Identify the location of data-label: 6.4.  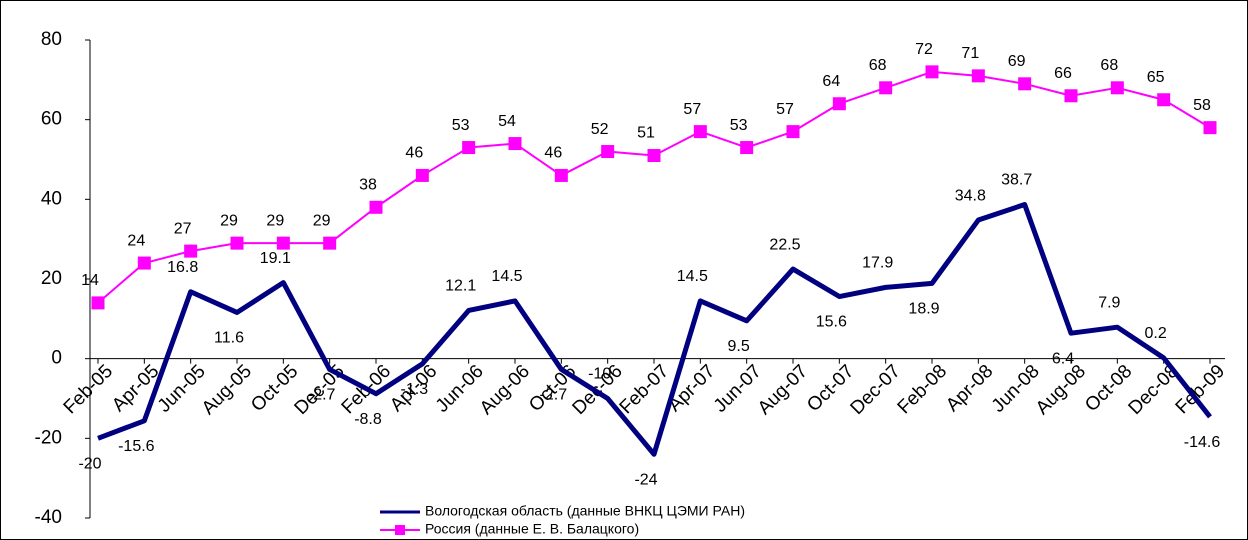
(1063, 358).